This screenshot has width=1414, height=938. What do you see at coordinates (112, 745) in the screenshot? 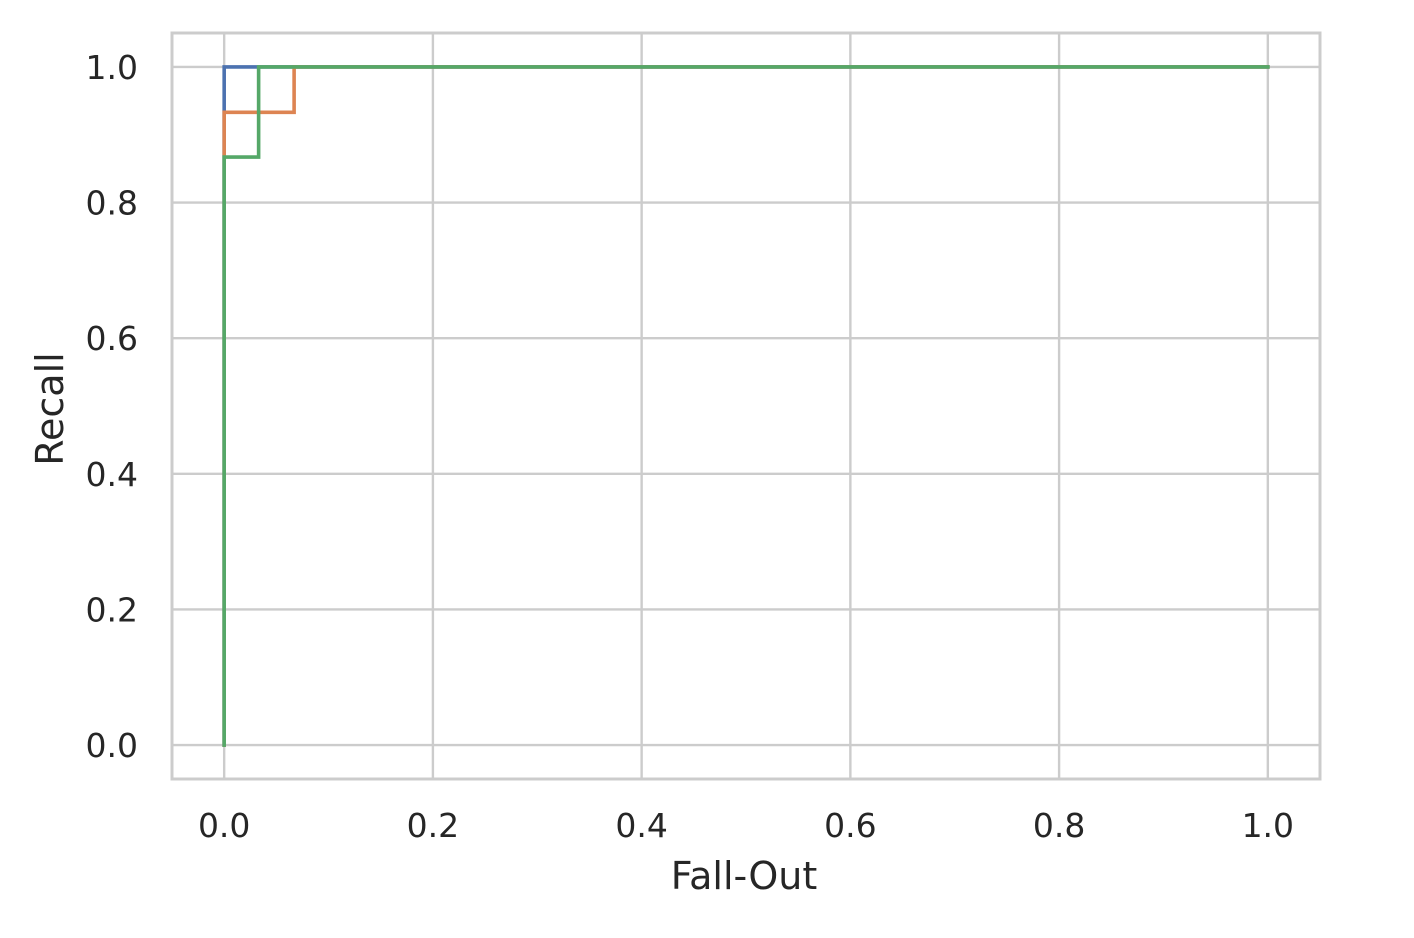
I see `y-tick-label: 0.0` at bounding box center [112, 745].